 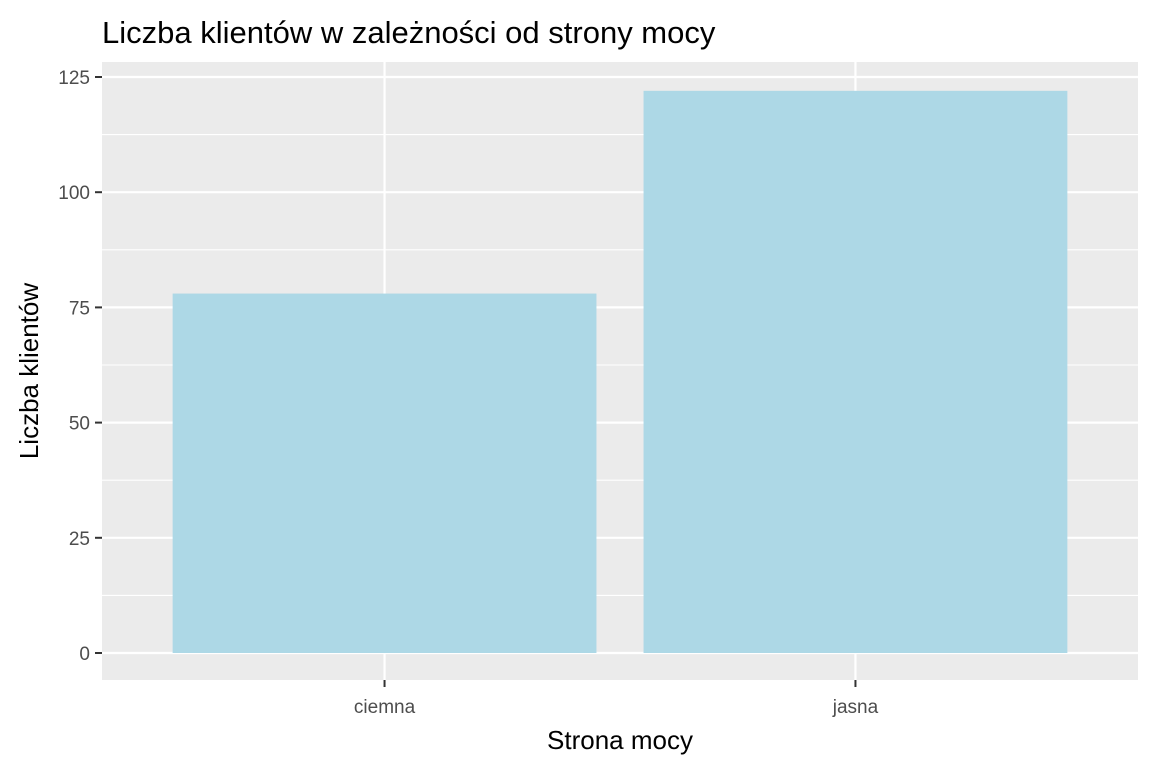 What do you see at coordinates (79, 424) in the screenshot?
I see `y-tick-label: 50` at bounding box center [79, 424].